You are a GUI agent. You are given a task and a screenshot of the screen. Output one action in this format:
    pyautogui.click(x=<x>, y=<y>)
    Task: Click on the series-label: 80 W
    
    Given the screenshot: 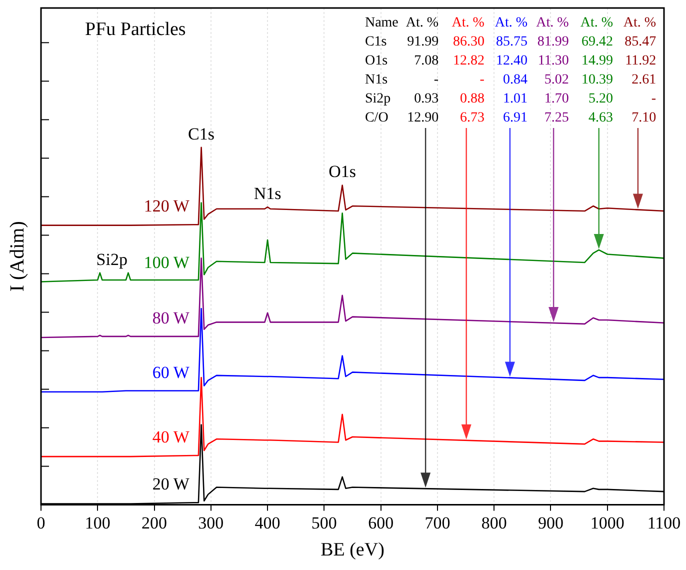 What is the action you would take?
    pyautogui.click(x=171, y=318)
    